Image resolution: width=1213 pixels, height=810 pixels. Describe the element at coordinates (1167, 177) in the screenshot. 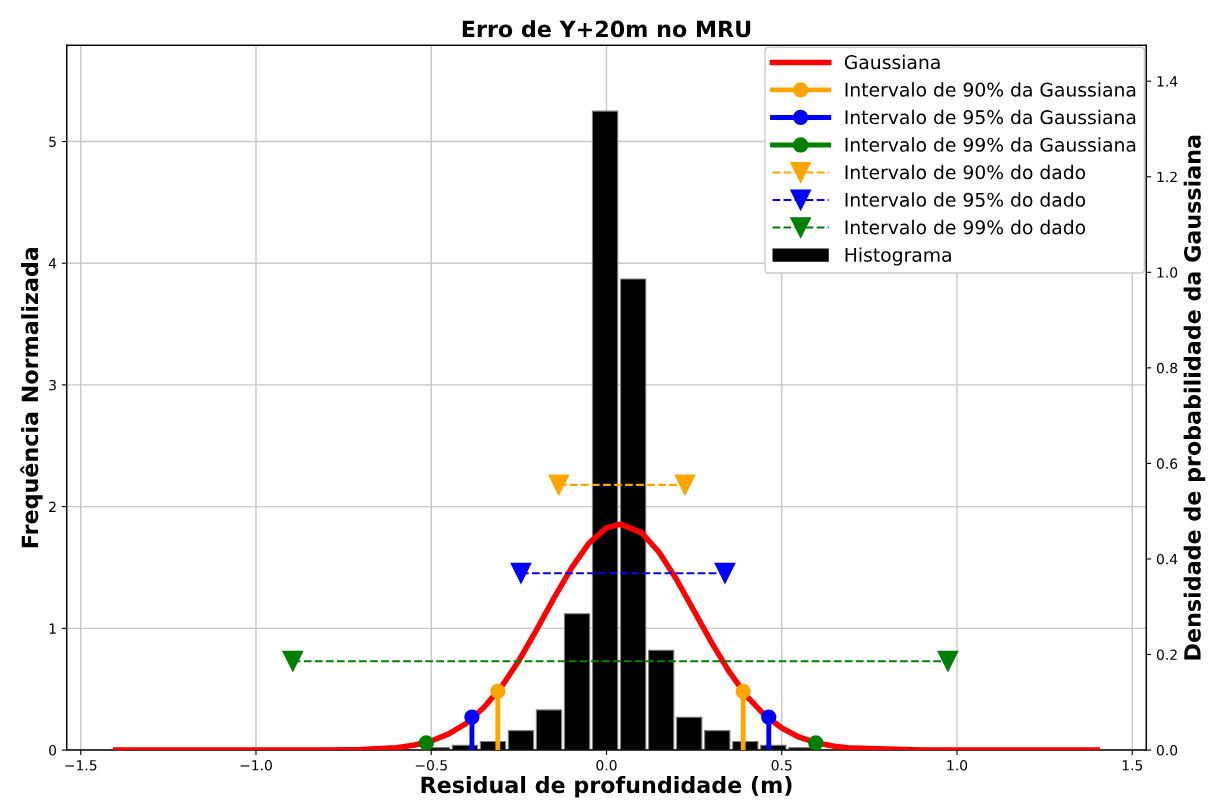

I see `y2-tick-label: 1.2` at that location.